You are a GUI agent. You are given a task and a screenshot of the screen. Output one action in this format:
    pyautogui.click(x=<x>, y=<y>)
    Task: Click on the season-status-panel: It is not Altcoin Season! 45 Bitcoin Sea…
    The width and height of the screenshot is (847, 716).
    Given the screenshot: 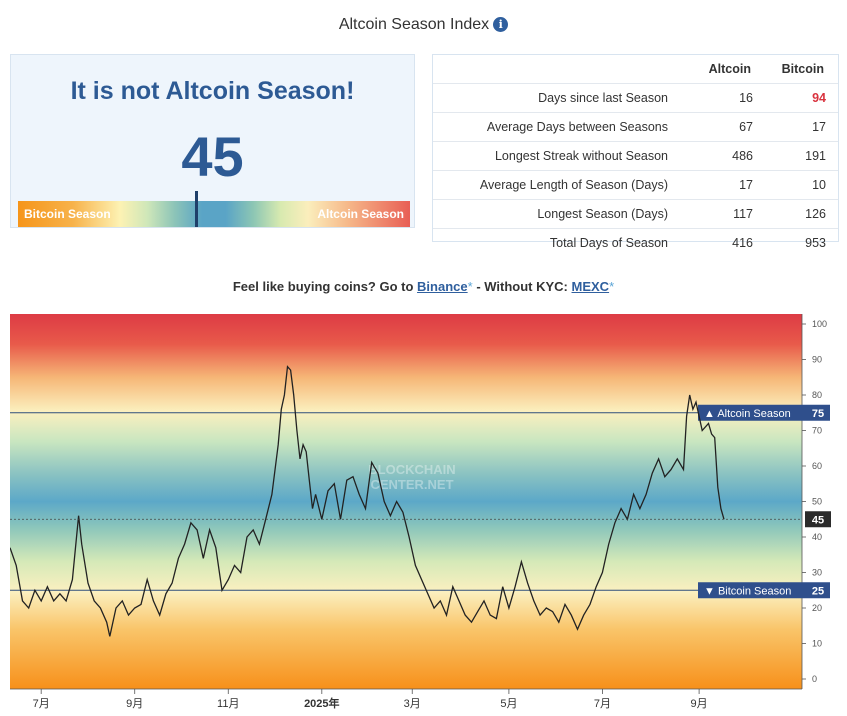 What is the action you would take?
    pyautogui.click(x=212, y=141)
    